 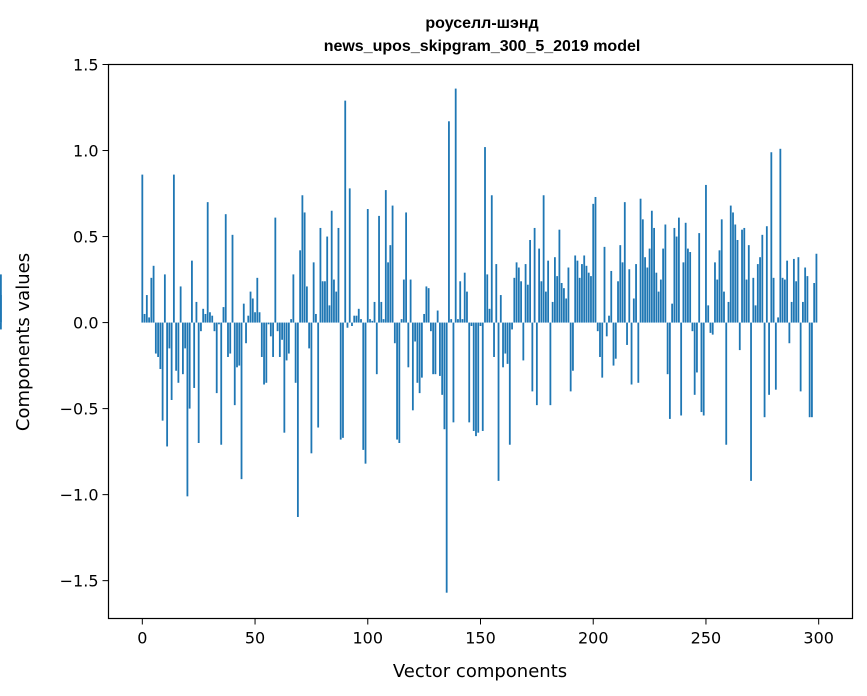 I want to click on y-tick-label-1: −1.0, so click(x=79, y=495).